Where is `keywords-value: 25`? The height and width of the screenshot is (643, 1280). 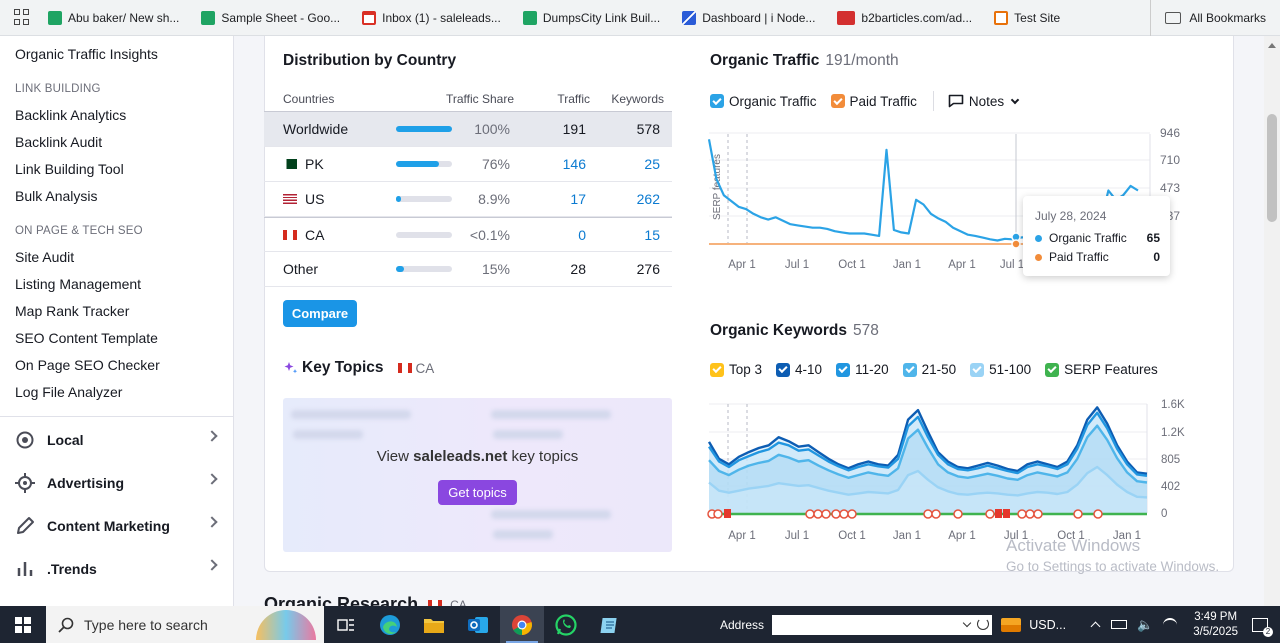 keywords-value: 25 is located at coordinates (652, 164).